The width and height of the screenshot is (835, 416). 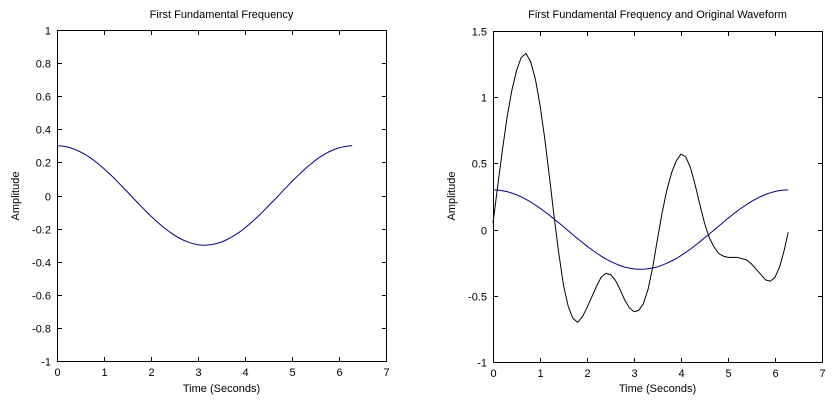 I want to click on y-tick-label: 0.5, so click(x=479, y=165).